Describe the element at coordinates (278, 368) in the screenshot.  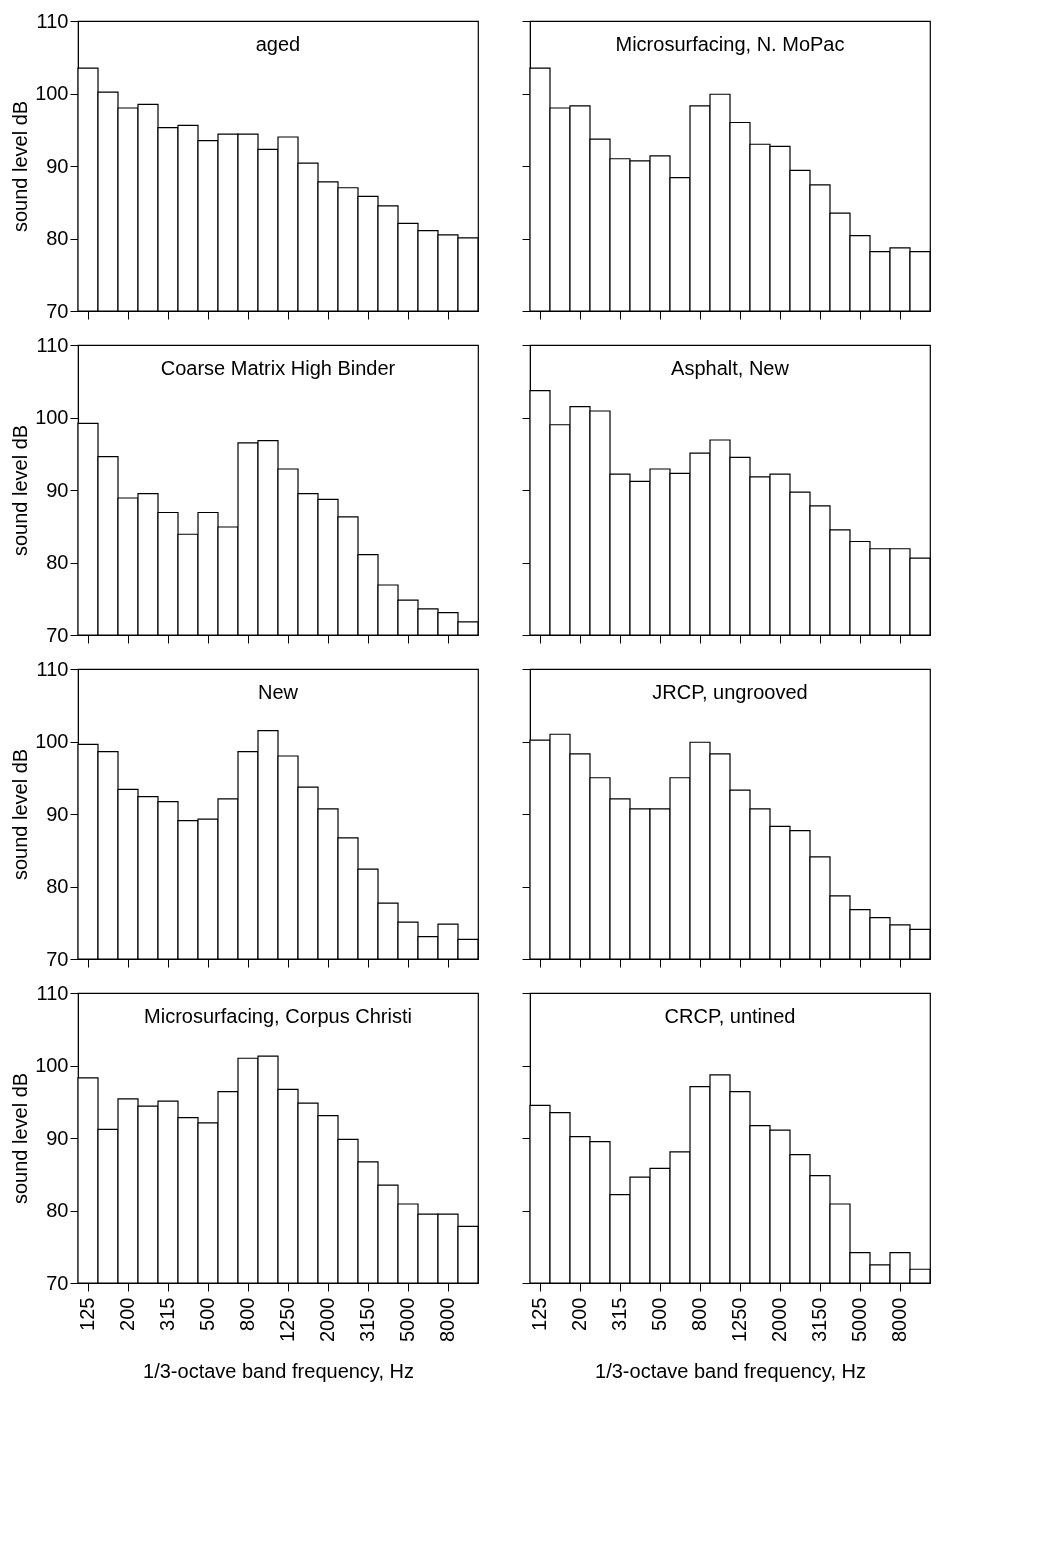
I see `text: Coarse Matrix High Binder` at that location.